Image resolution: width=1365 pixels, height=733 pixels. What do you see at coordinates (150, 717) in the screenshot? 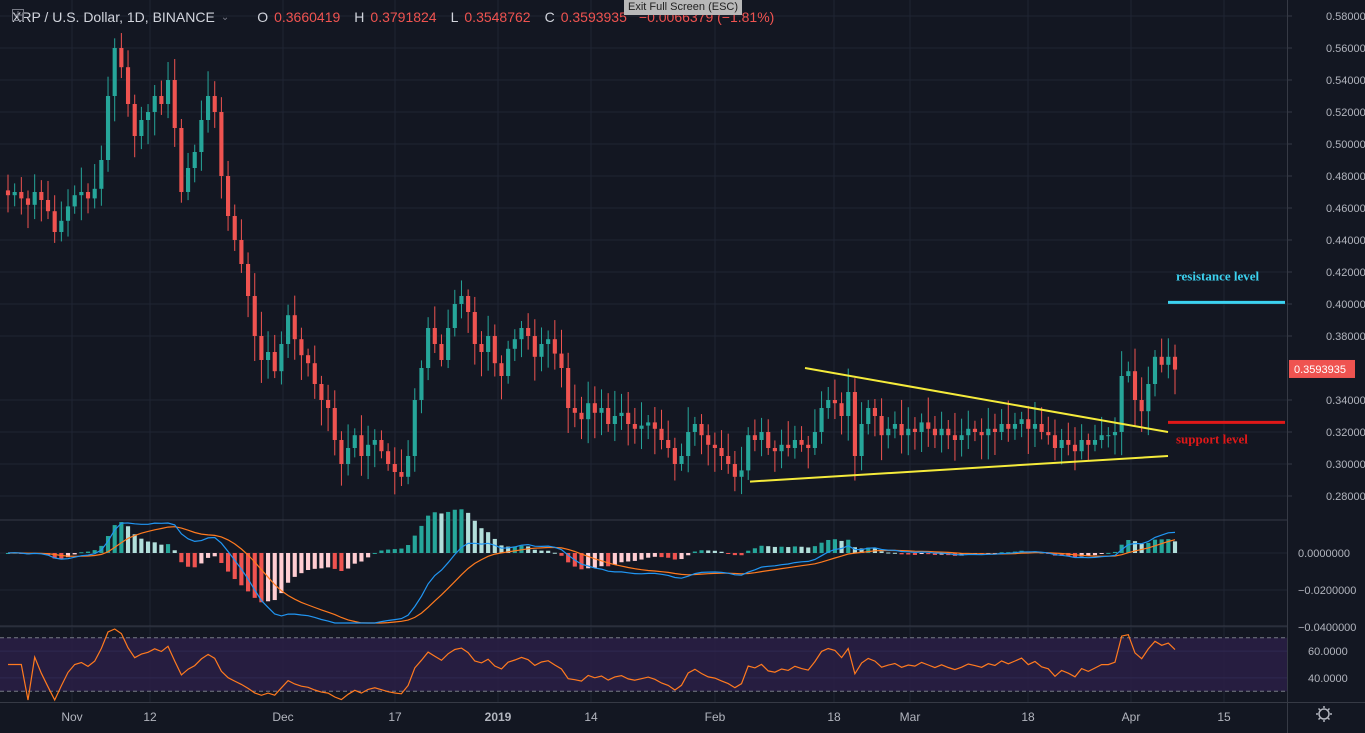
I see `time-tick-1: 12` at bounding box center [150, 717].